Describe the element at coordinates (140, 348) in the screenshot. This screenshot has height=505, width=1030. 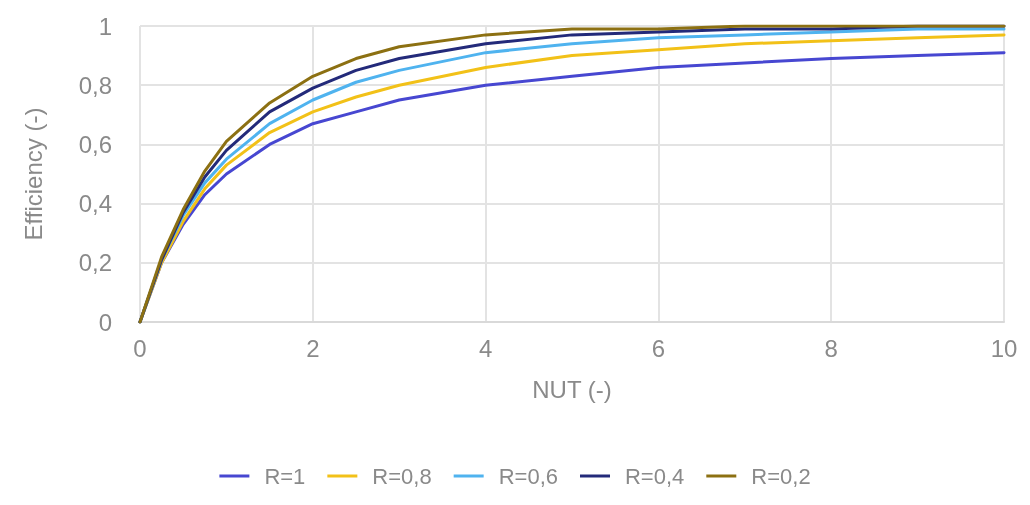
I see `x-tick-label: 0` at that location.